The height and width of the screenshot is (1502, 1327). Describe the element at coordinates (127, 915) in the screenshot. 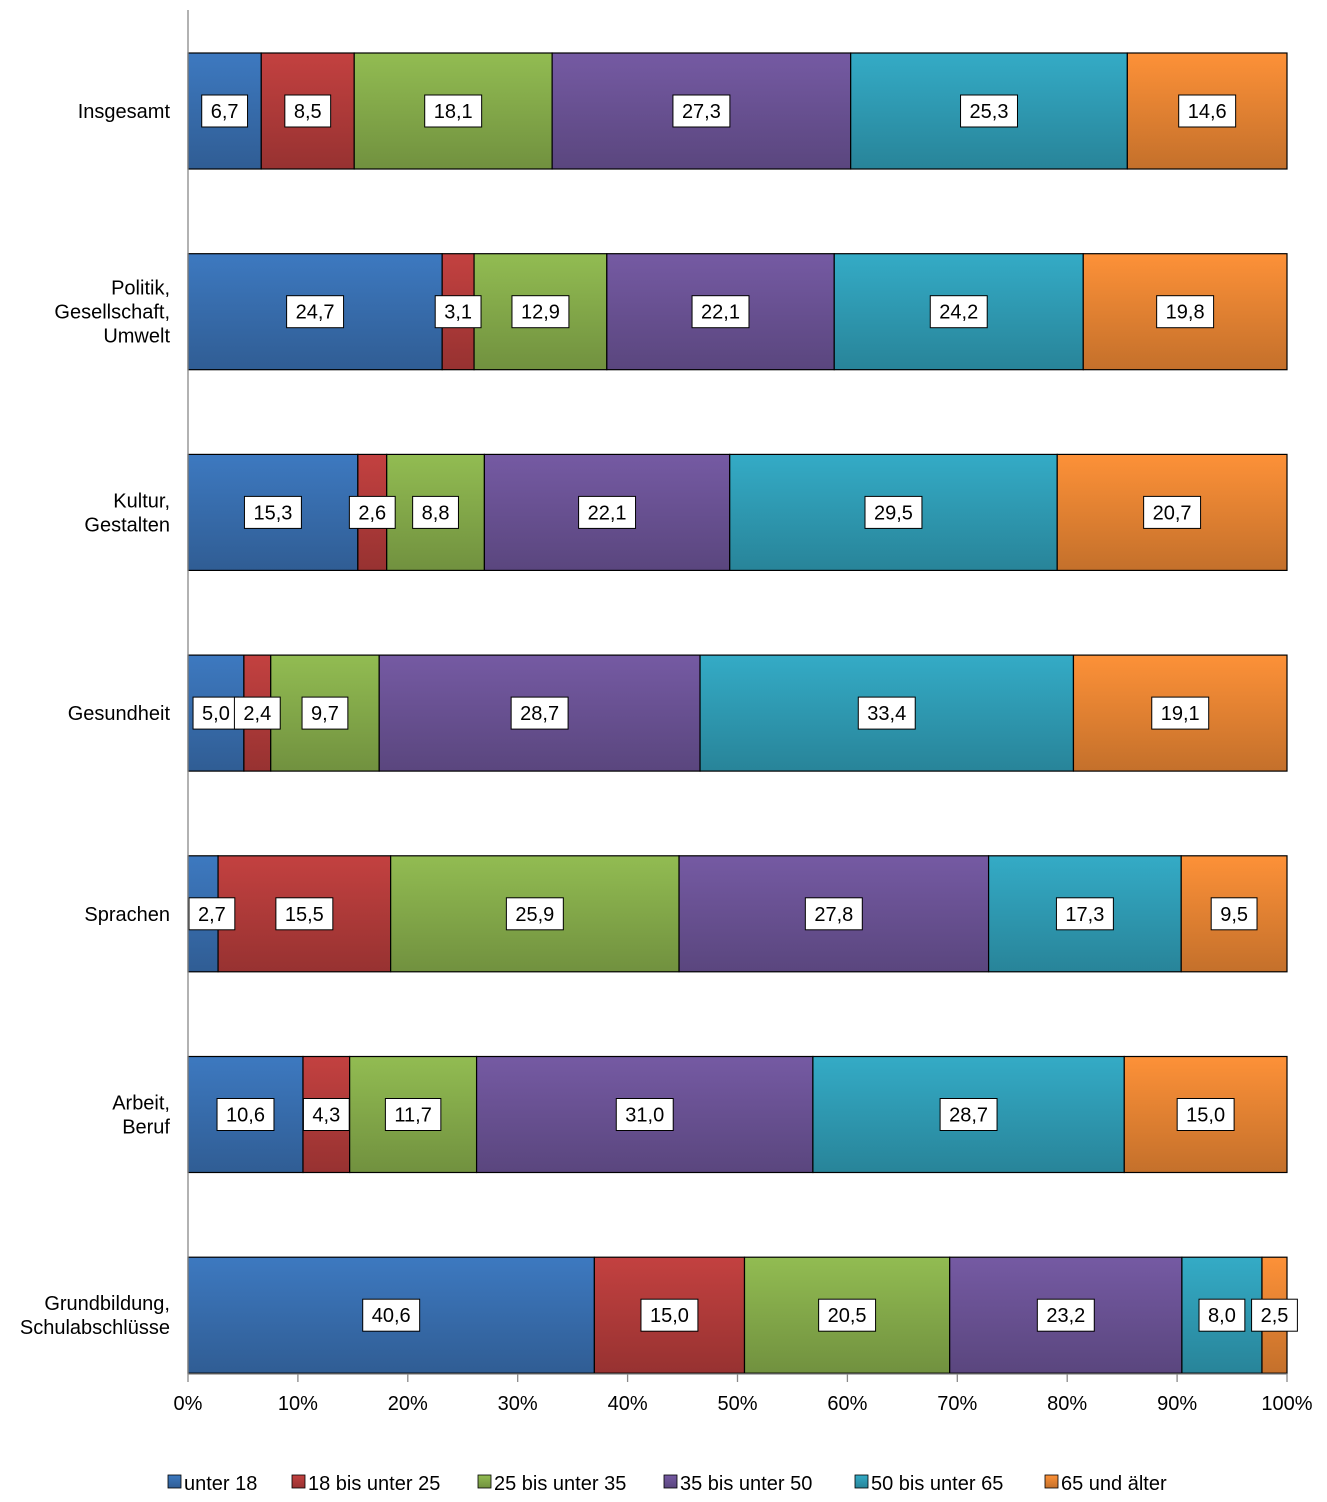

I see `category-label: Sprachen` at that location.